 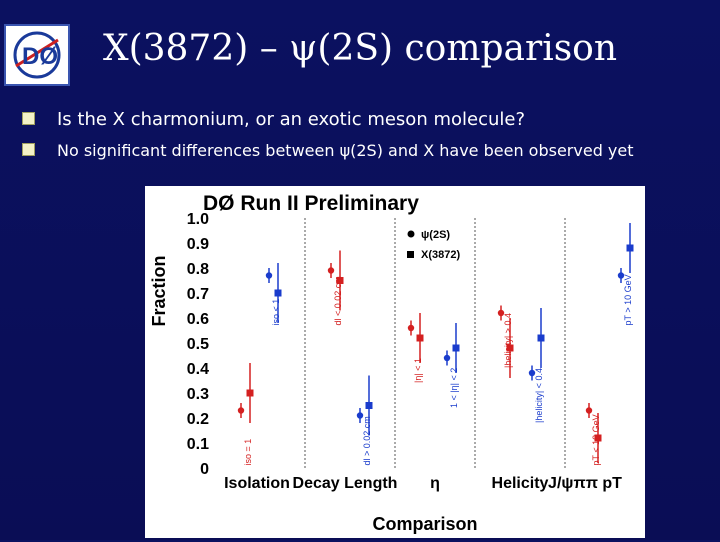 What do you see at coordinates (435, 483) in the screenshot?
I see `x-group-label: η` at bounding box center [435, 483].